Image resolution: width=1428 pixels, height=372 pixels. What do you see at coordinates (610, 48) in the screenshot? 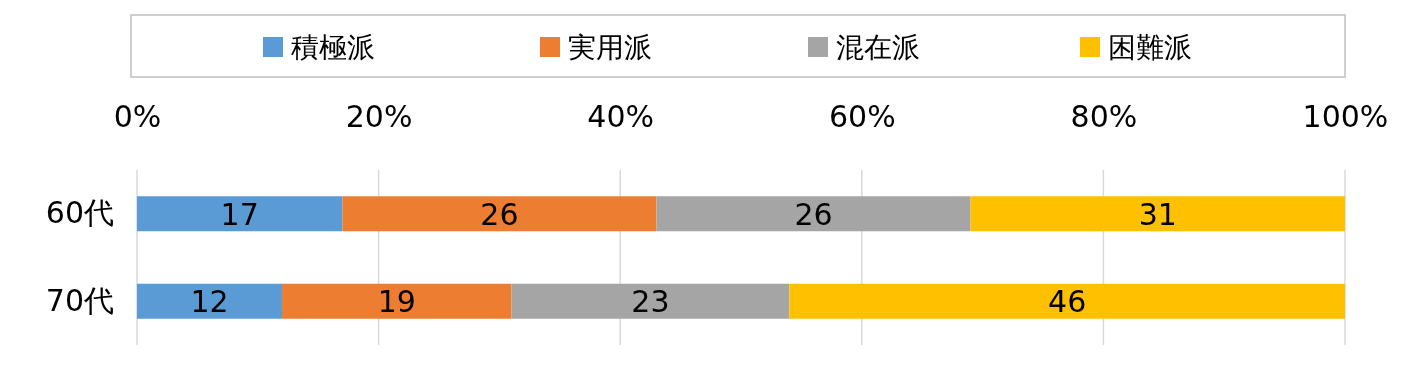
I see `legend-label: 実用派` at bounding box center [610, 48].